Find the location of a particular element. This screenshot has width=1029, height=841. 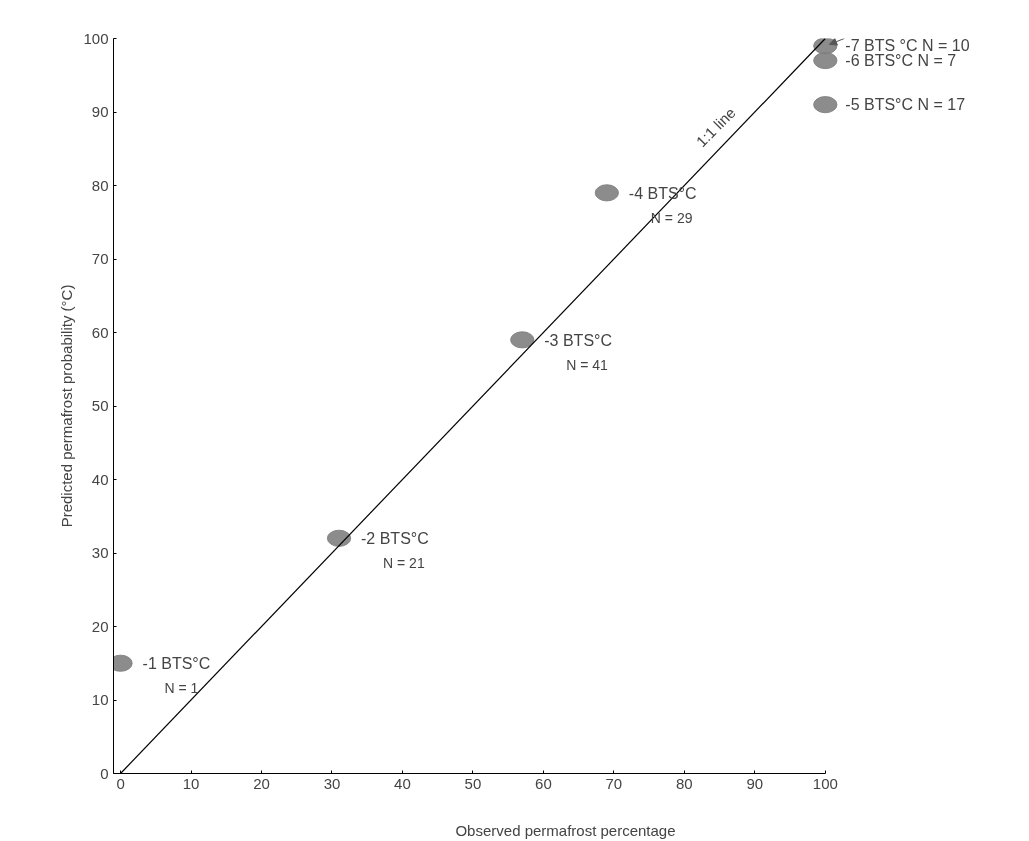

x-axis-title: Observed permafrost percentage is located at coordinates (565, 830).